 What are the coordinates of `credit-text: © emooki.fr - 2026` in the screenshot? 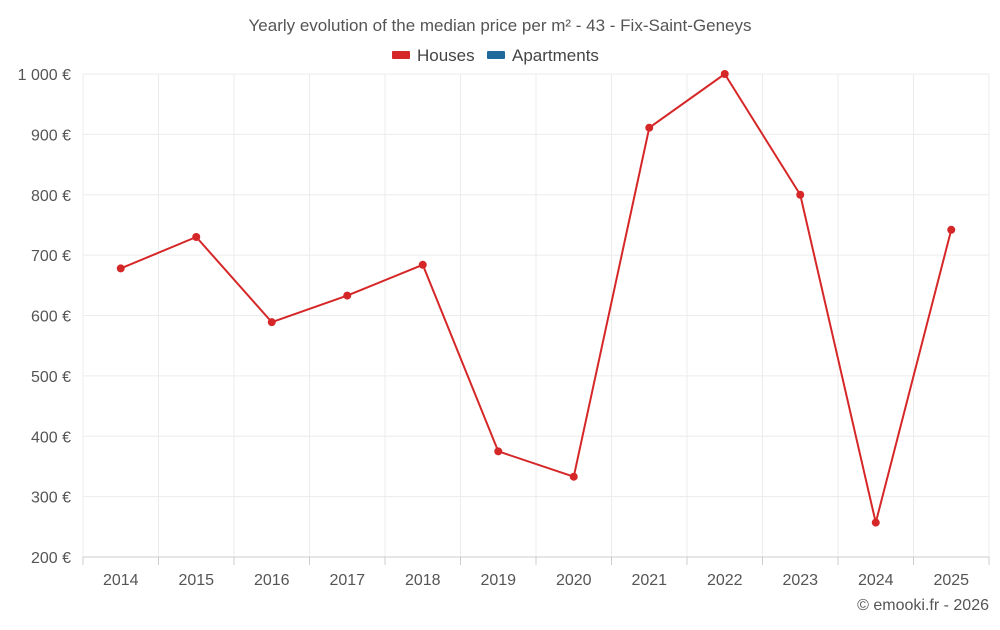 It's located at (923, 605).